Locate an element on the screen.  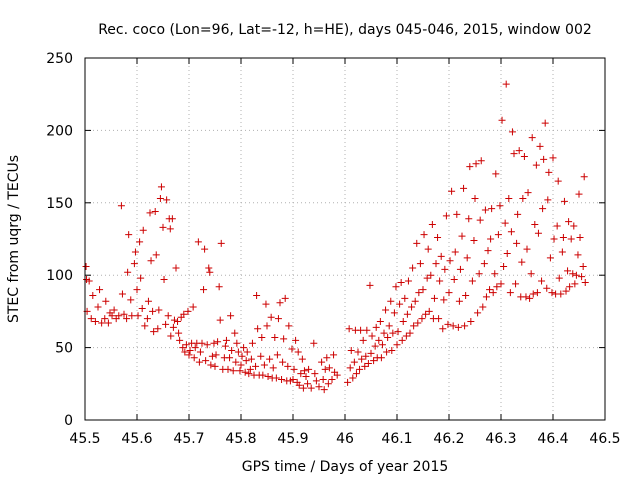
y-tick-label: 150 is located at coordinates (59, 204).